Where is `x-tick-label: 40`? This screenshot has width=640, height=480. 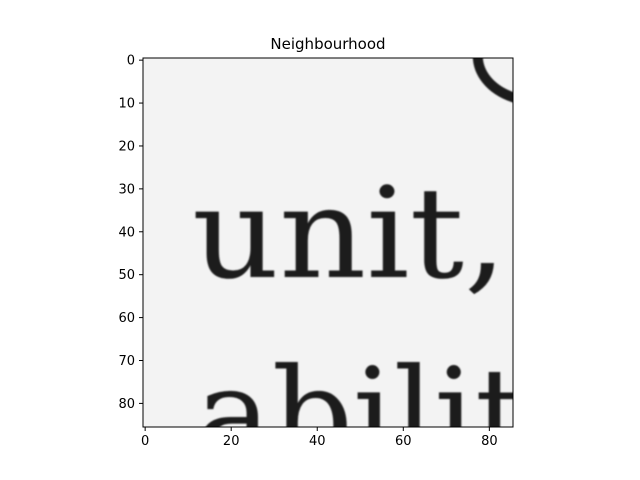
x-tick-label: 40 is located at coordinates (317, 441).